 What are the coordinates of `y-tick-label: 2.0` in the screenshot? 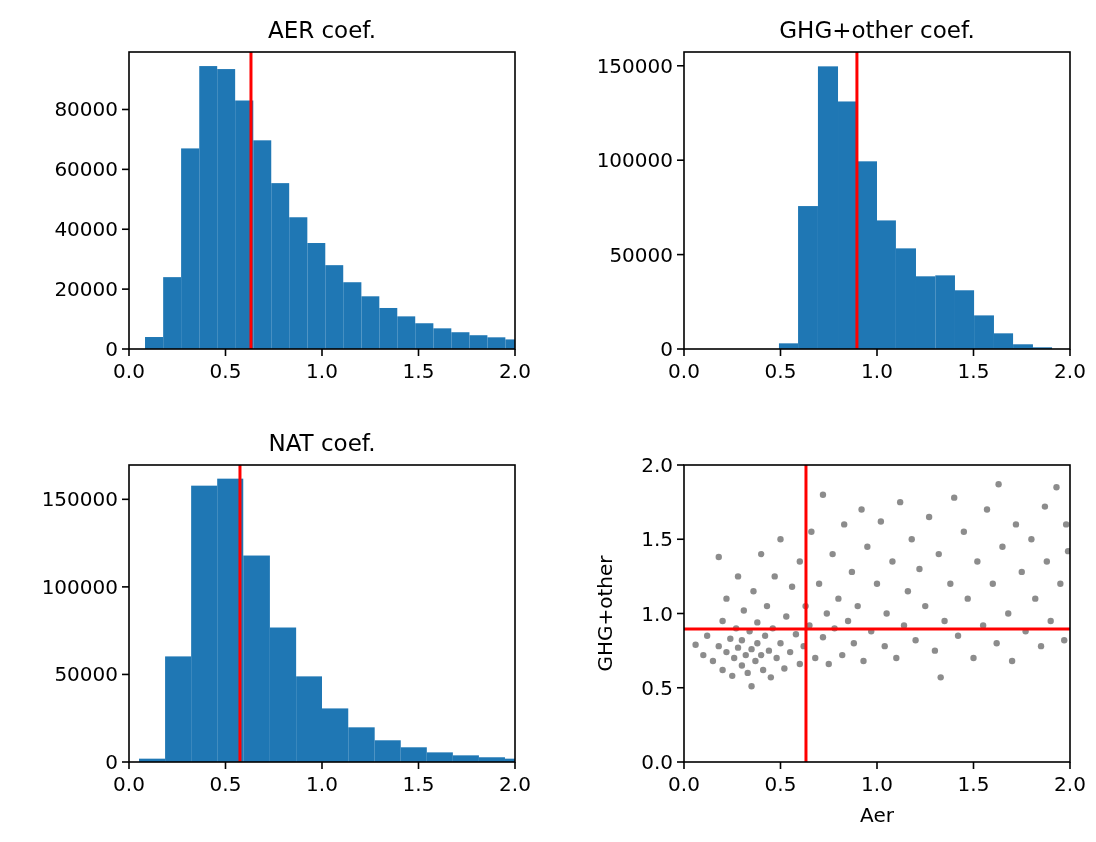 It's located at (657, 465).